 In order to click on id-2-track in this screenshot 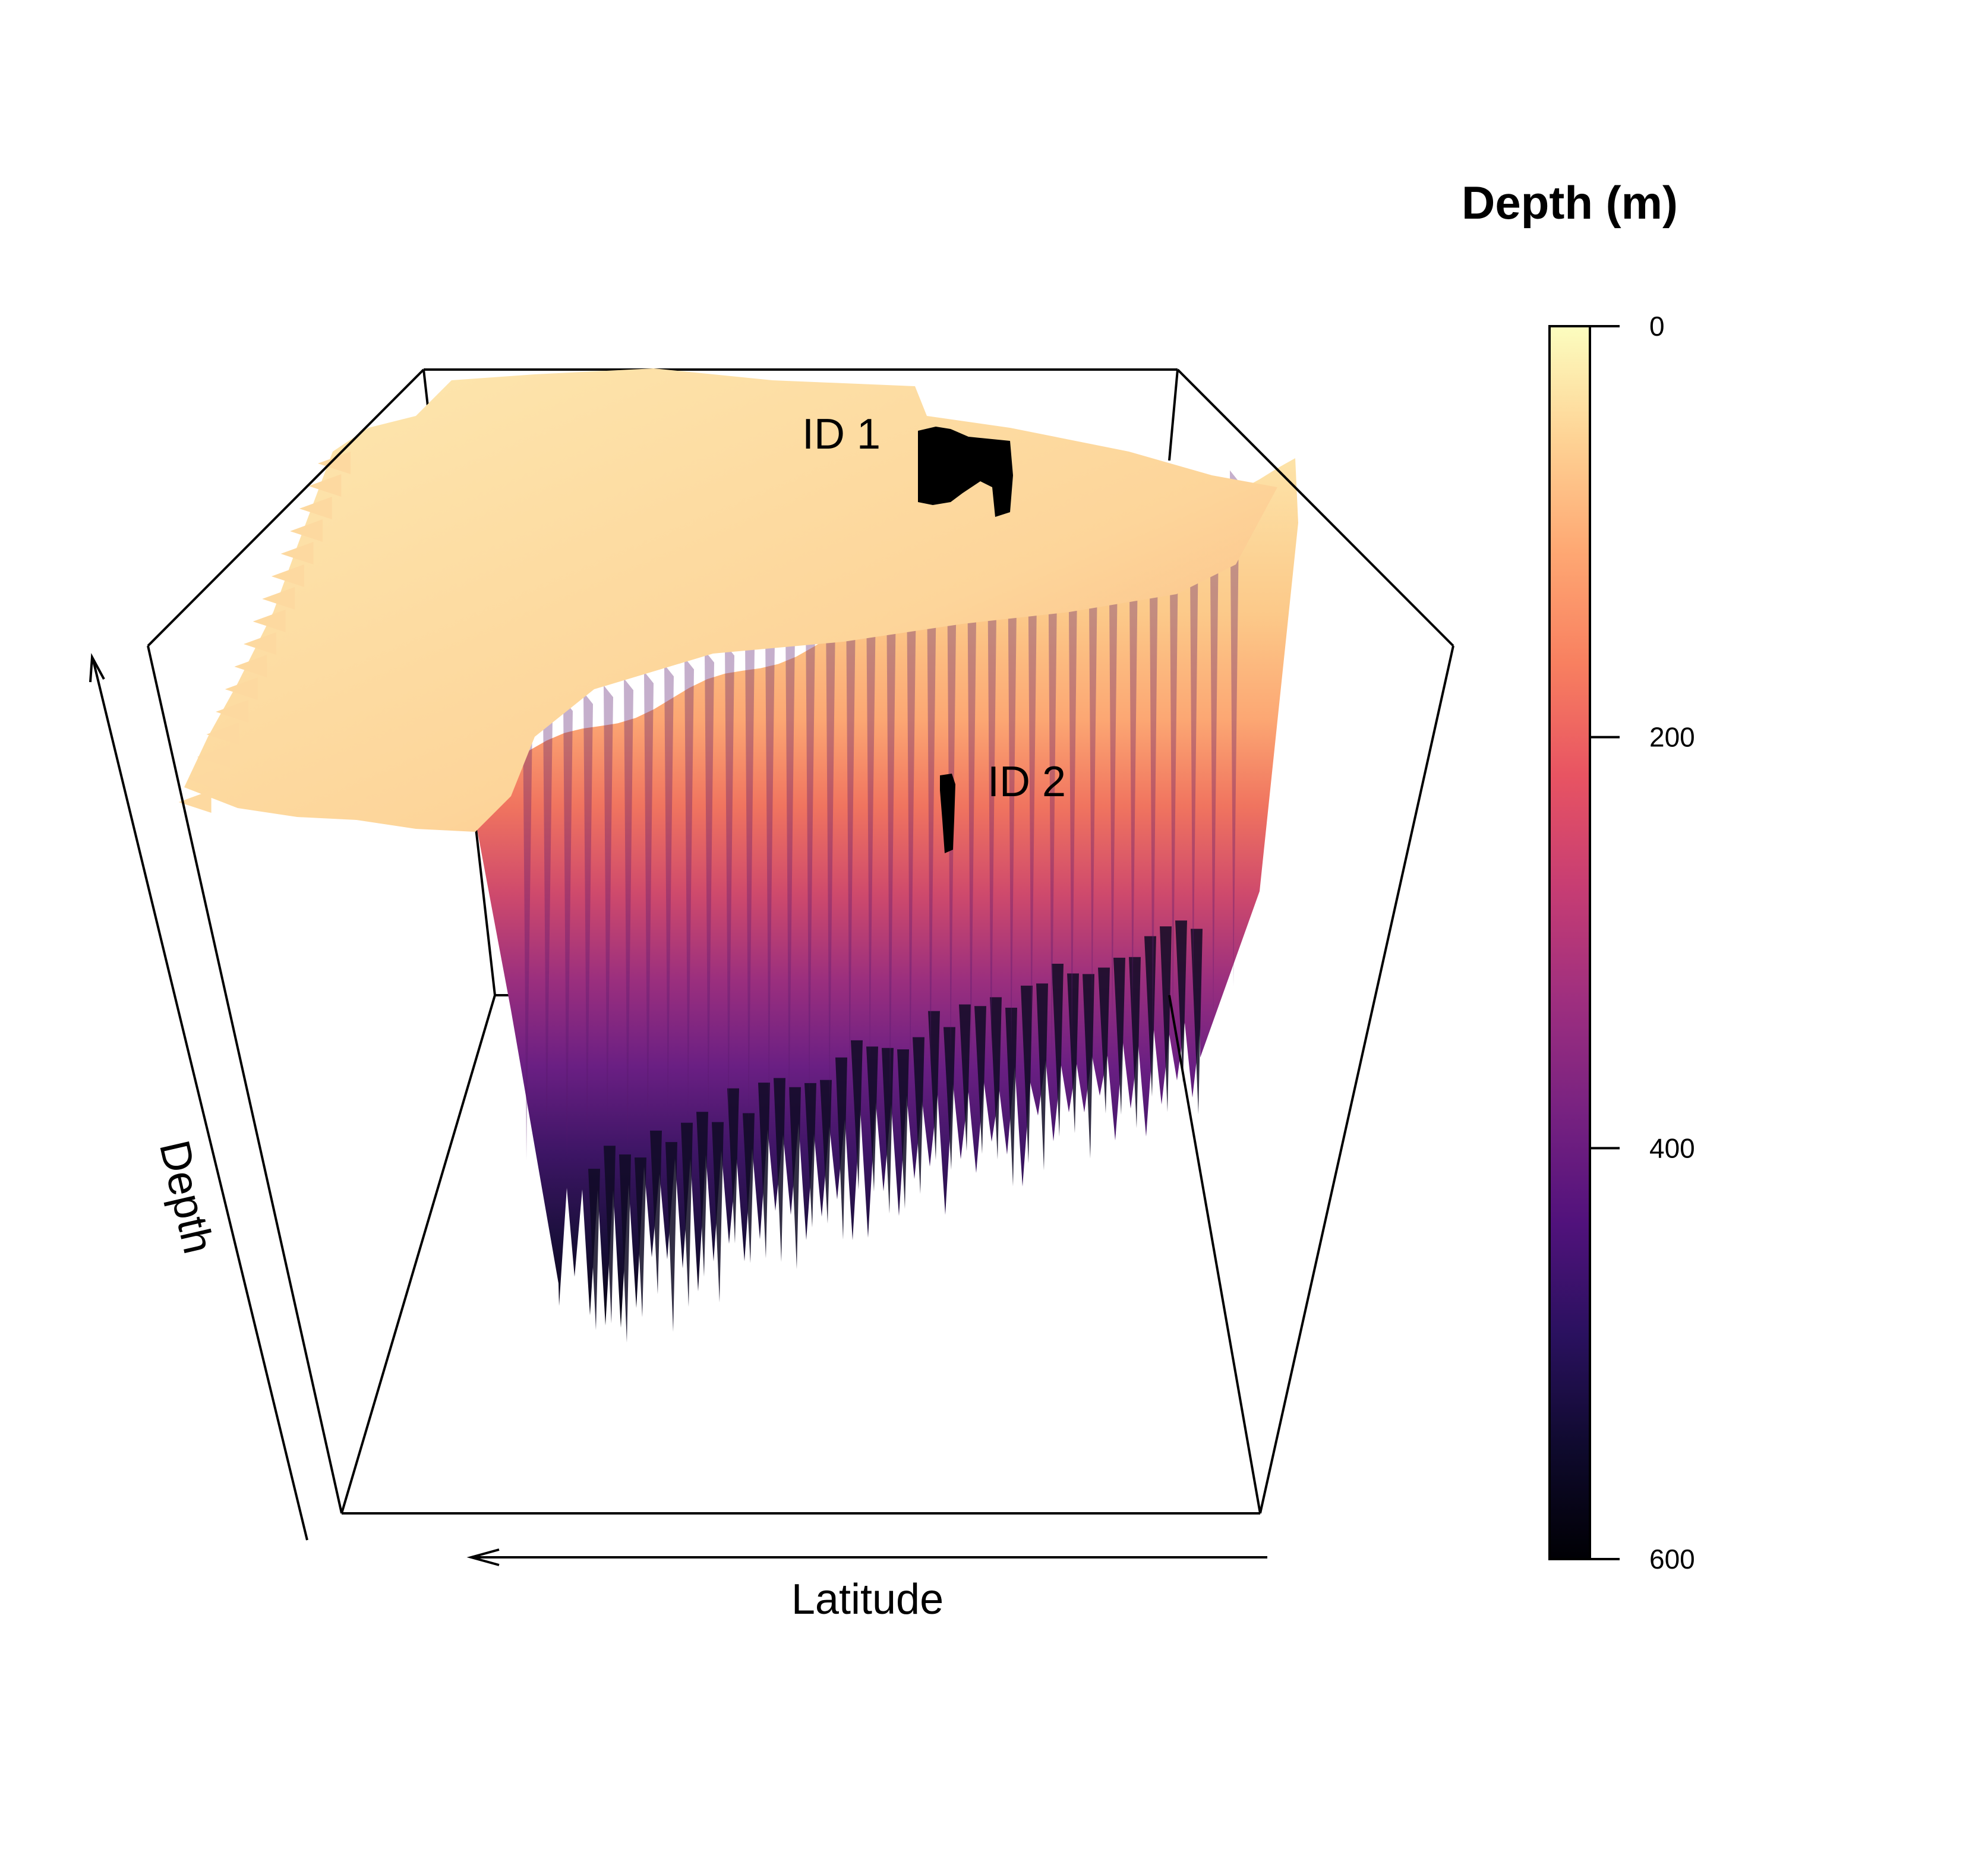, I will do `click(947, 813)`.